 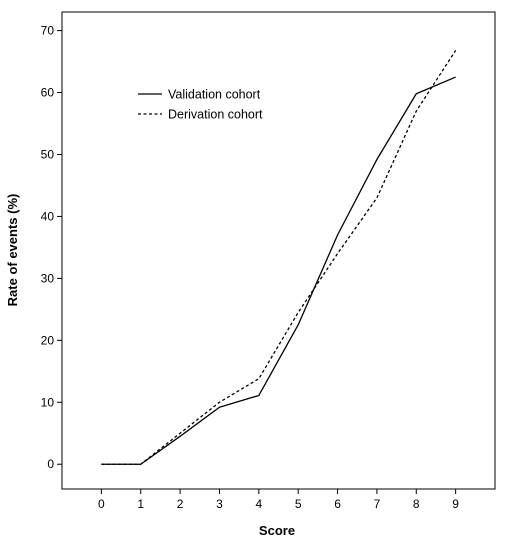 What do you see at coordinates (298, 504) in the screenshot?
I see `x-tick-label: 5` at bounding box center [298, 504].